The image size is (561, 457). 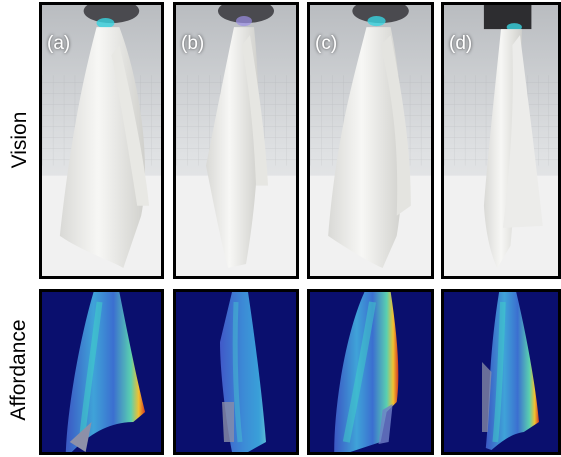 I want to click on towel-photo-a, so click(x=101, y=140).